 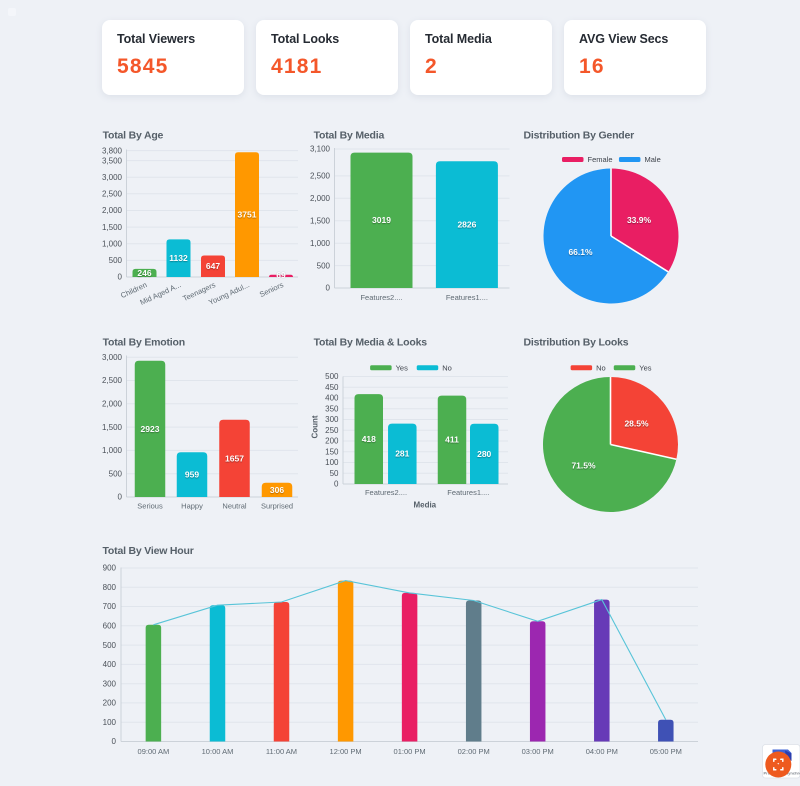 What do you see at coordinates (579, 135) in the screenshot?
I see `svg-text: Distribution By Gender` at bounding box center [579, 135].